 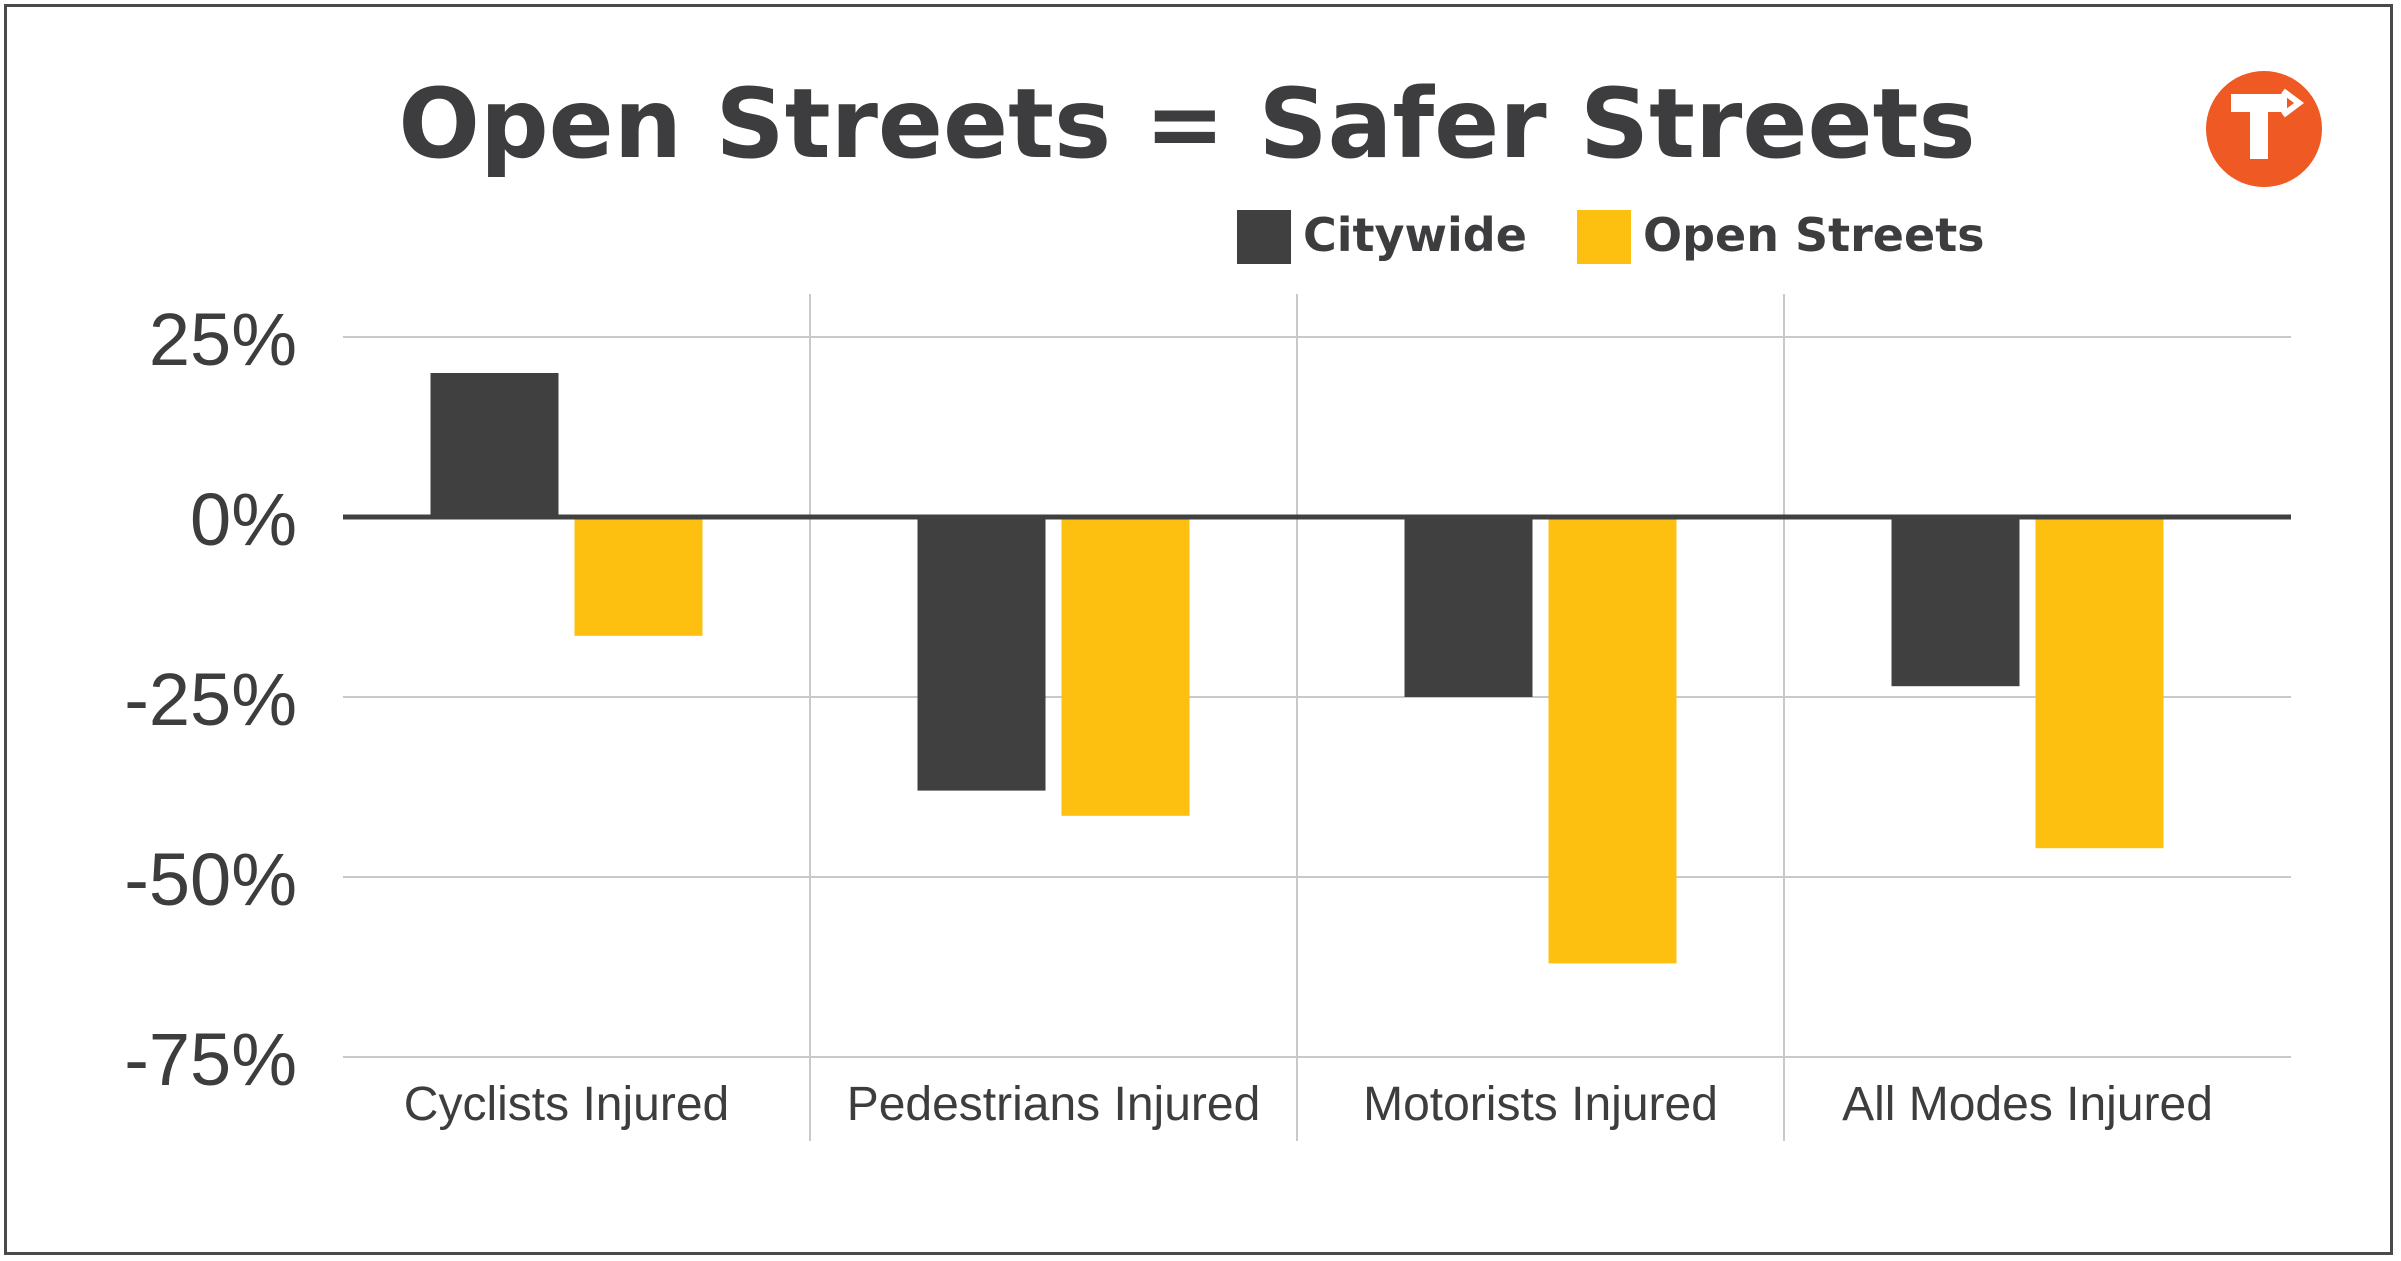 What do you see at coordinates (1186, 124) in the screenshot?
I see `chart-title: Open Streets = Safer Streets` at bounding box center [1186, 124].